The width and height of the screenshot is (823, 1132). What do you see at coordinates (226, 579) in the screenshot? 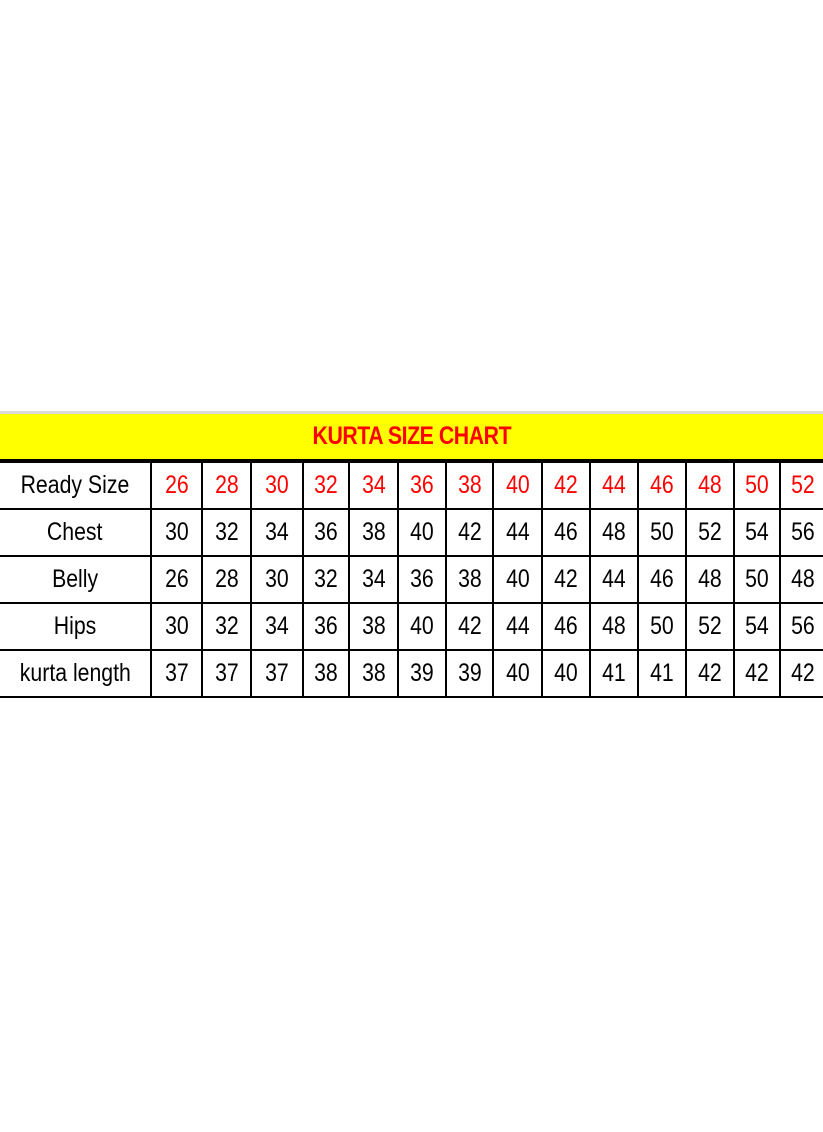
I see `measurement-cell: 28` at bounding box center [226, 579].